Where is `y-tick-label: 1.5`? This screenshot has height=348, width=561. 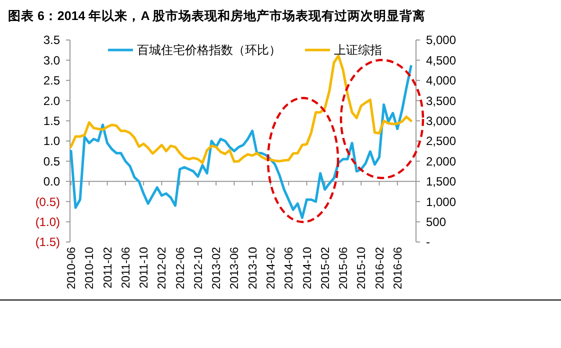 y-tick-label: 1.5 is located at coordinates (51, 121).